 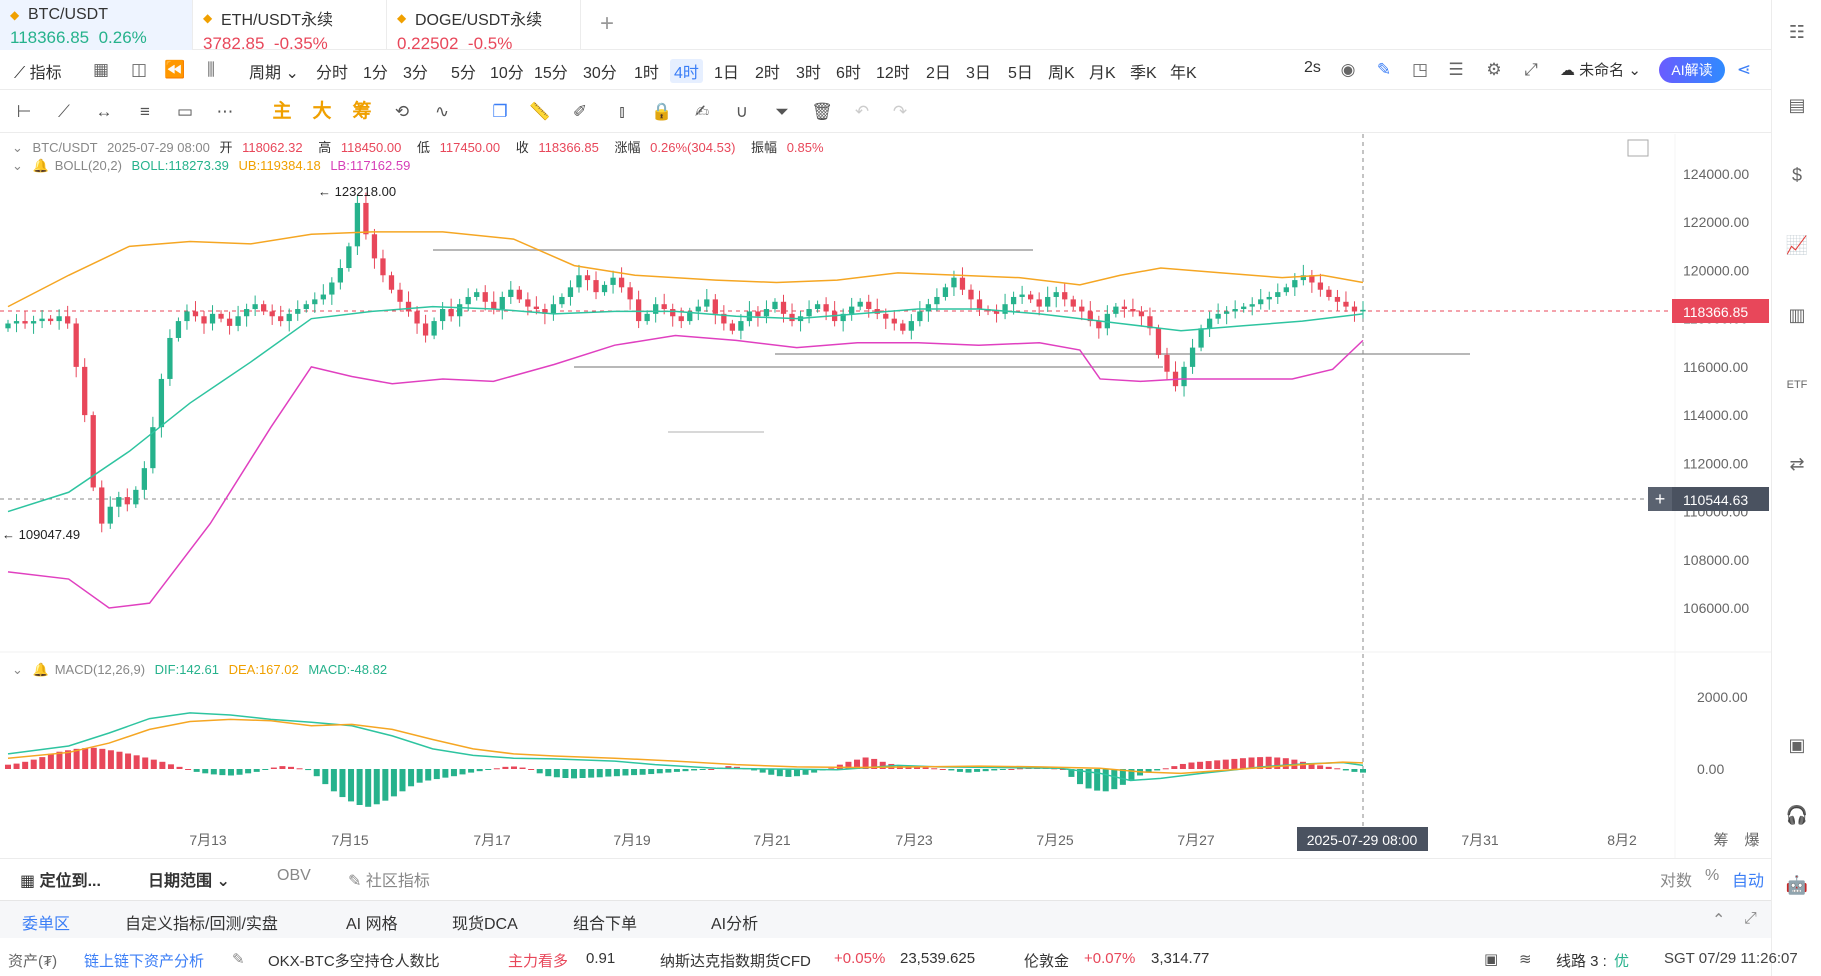 What do you see at coordinates (104, 111) in the screenshot?
I see `range-icon: ↔` at bounding box center [104, 111].